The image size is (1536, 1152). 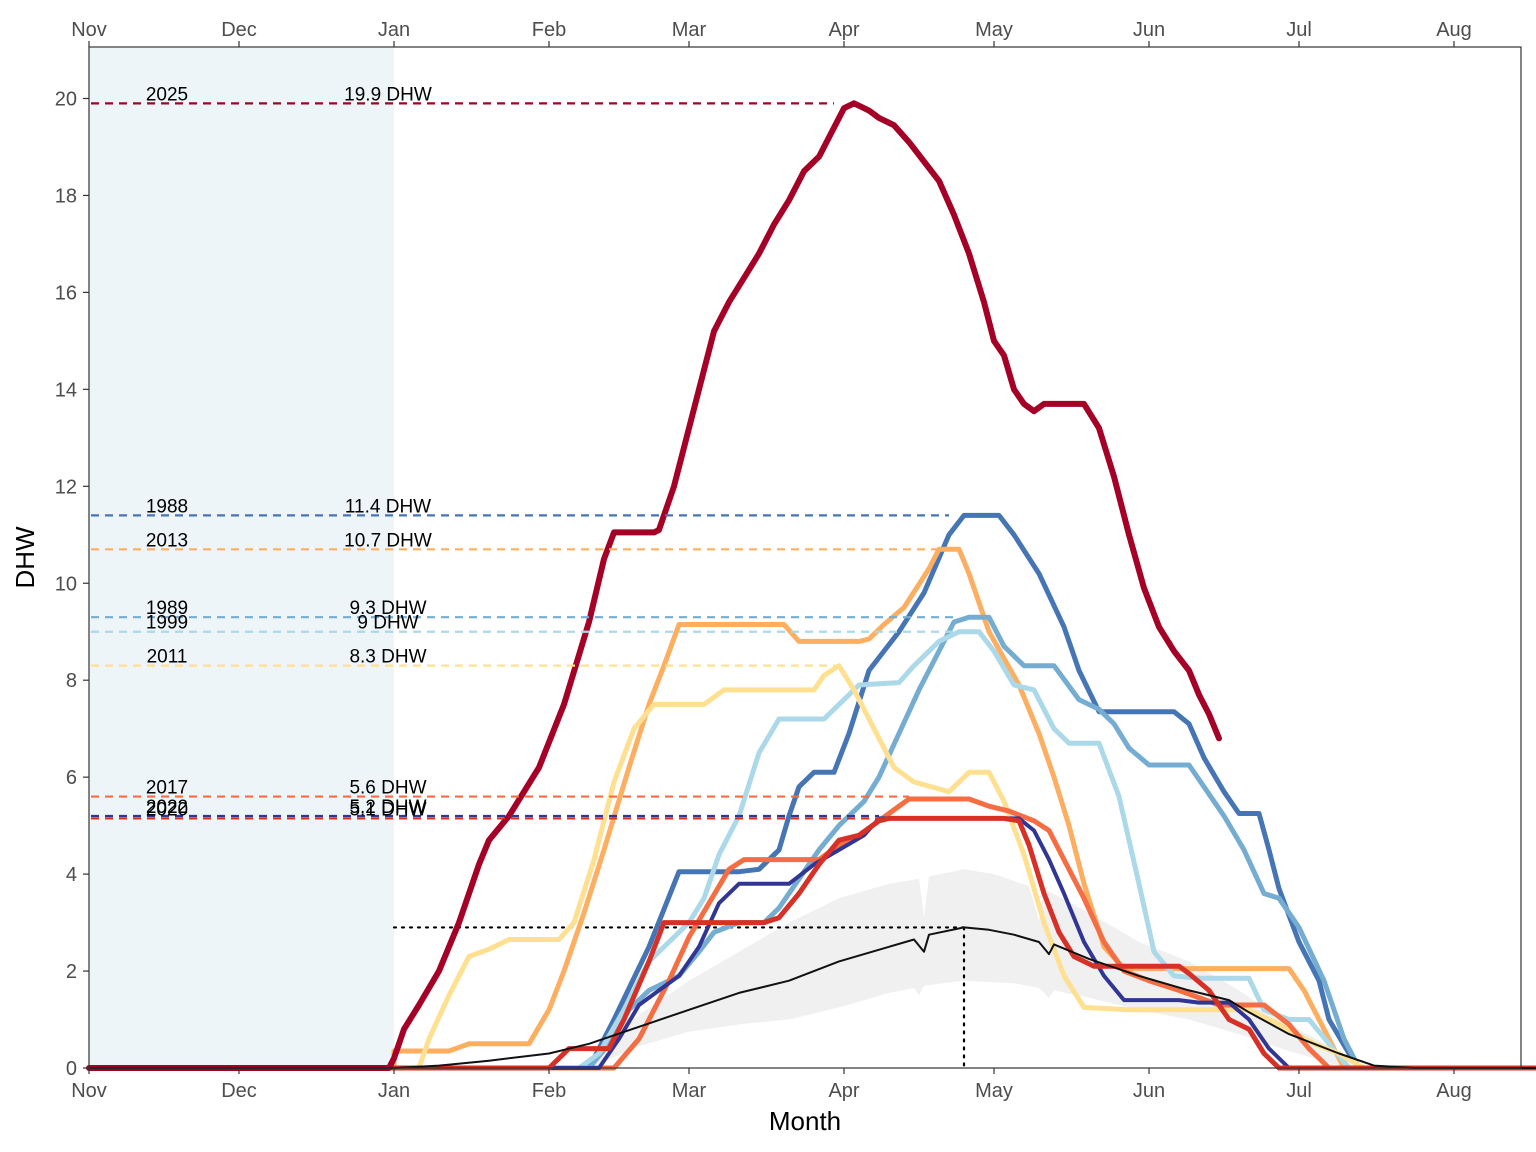 What do you see at coordinates (167, 540) in the screenshot?
I see `max-year-label-2013: 2013` at bounding box center [167, 540].